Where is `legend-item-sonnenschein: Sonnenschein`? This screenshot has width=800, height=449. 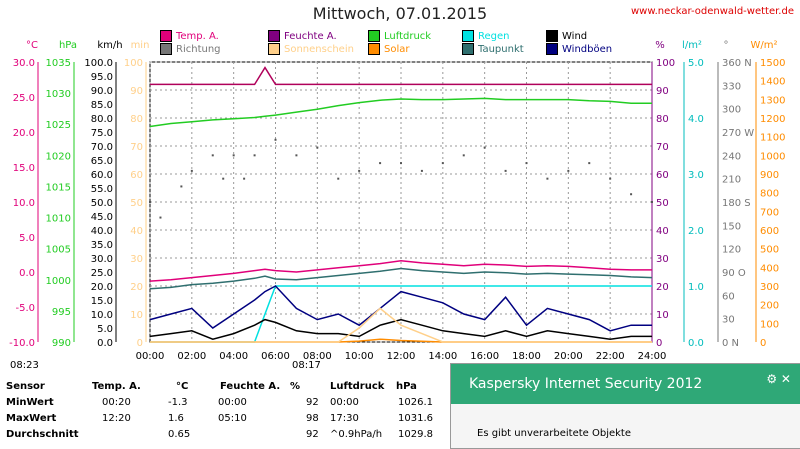
legend-item-sonnenschein: Sonnenschein is located at coordinates (311, 49).